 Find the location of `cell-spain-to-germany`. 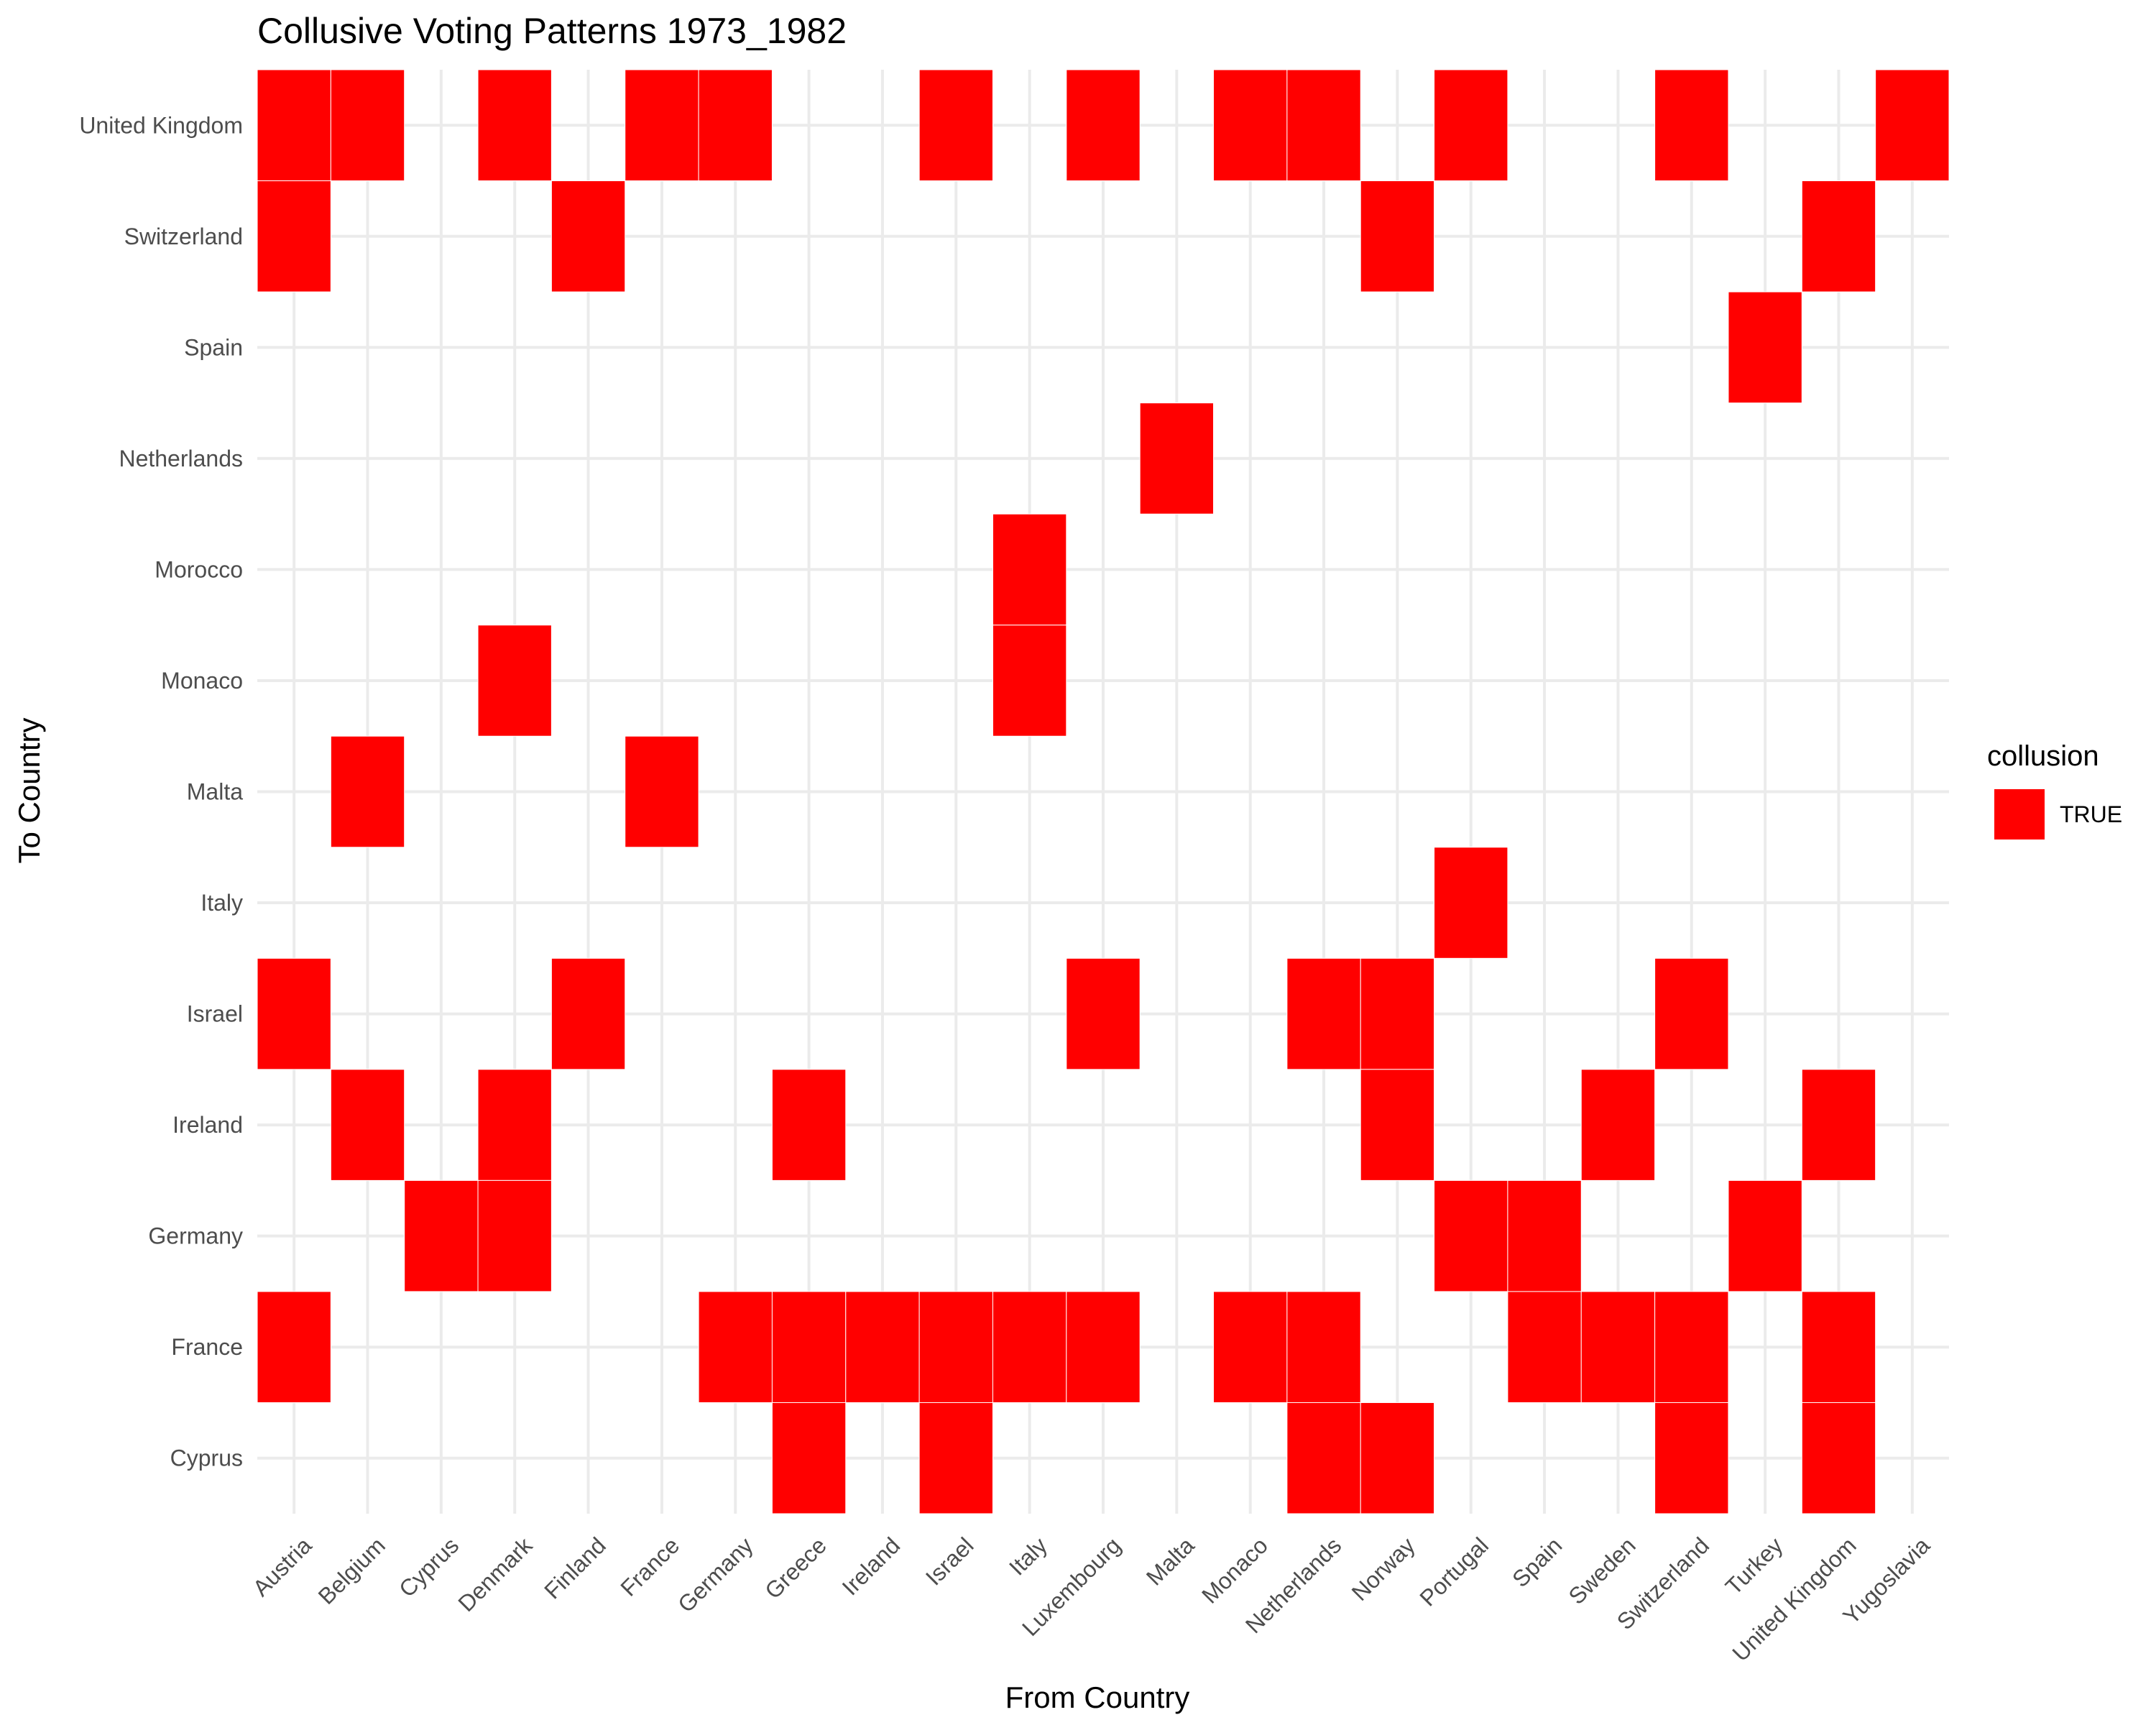

cell-spain-to-germany is located at coordinates (1545, 1235).